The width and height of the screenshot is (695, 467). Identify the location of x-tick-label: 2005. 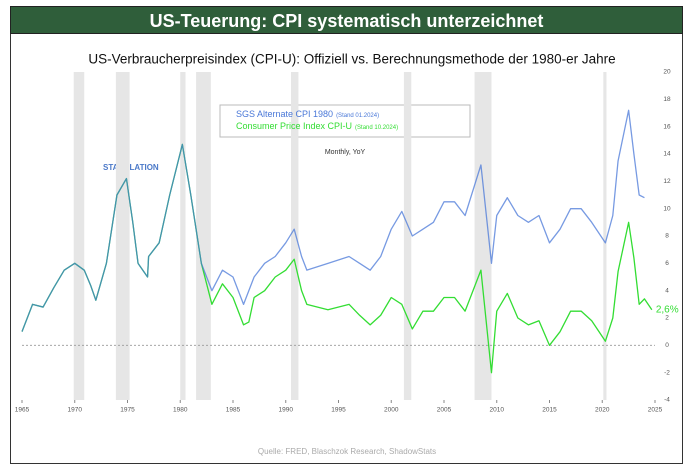
(444, 410).